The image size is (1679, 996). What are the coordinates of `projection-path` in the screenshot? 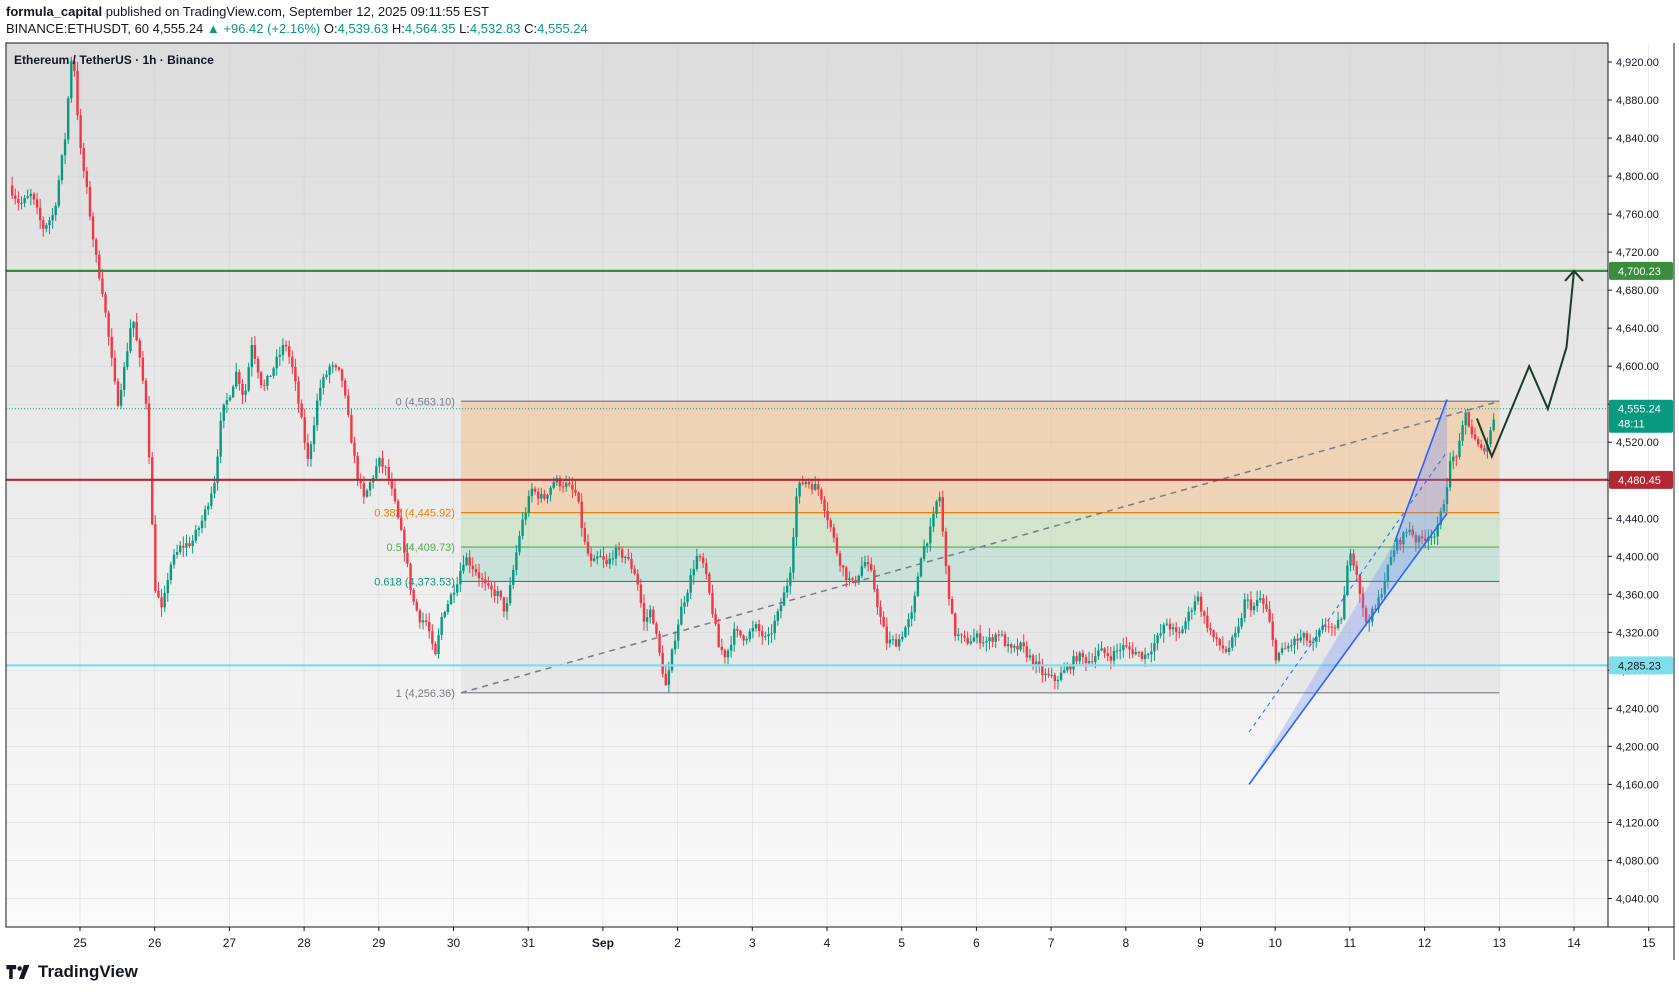 It's located at (1529, 364).